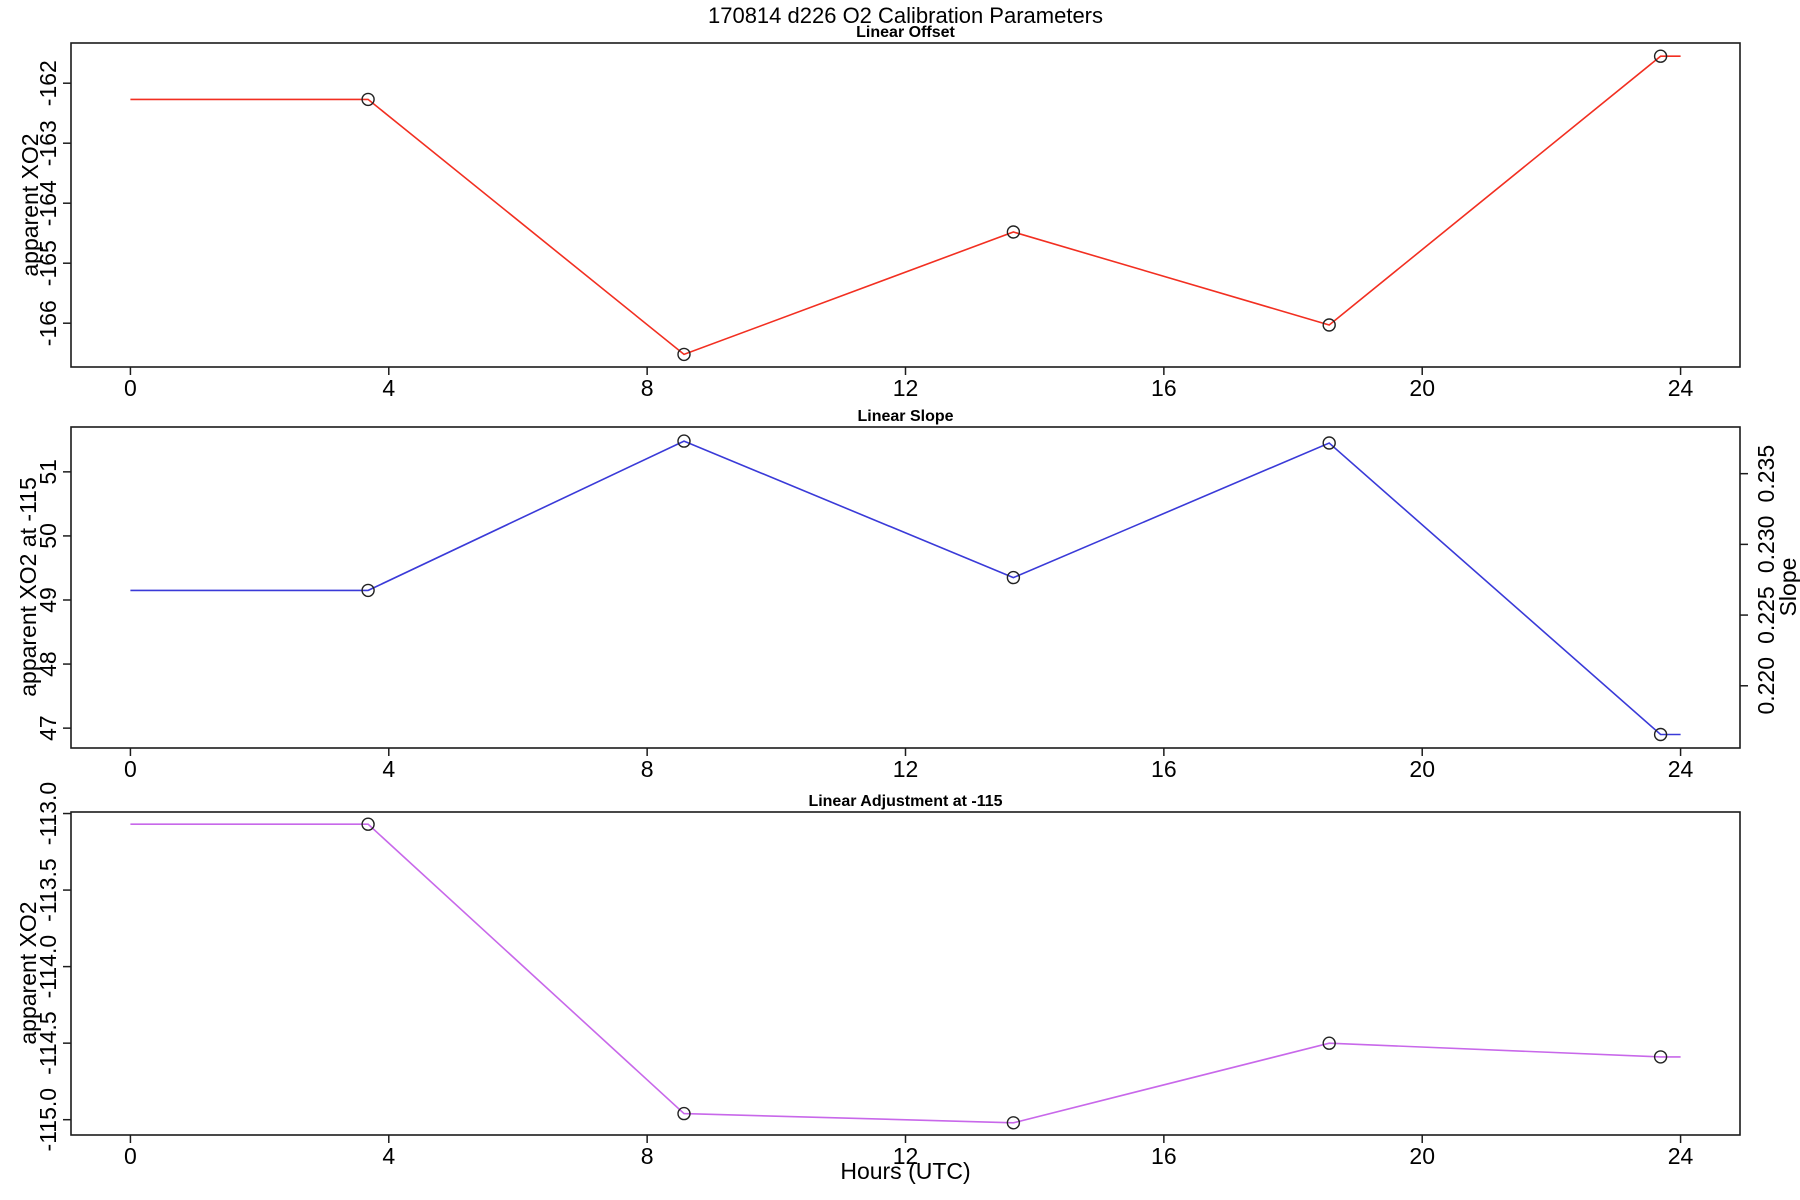 The image size is (1800, 1200). Describe the element at coordinates (905, 15) in the screenshot. I see `main-title: 170814 d226 O2 Calibration Parameters` at that location.